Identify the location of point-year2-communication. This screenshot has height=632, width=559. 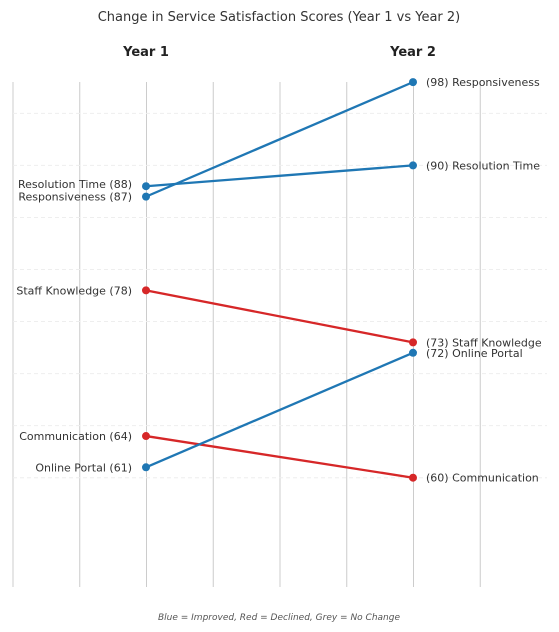
(413, 477).